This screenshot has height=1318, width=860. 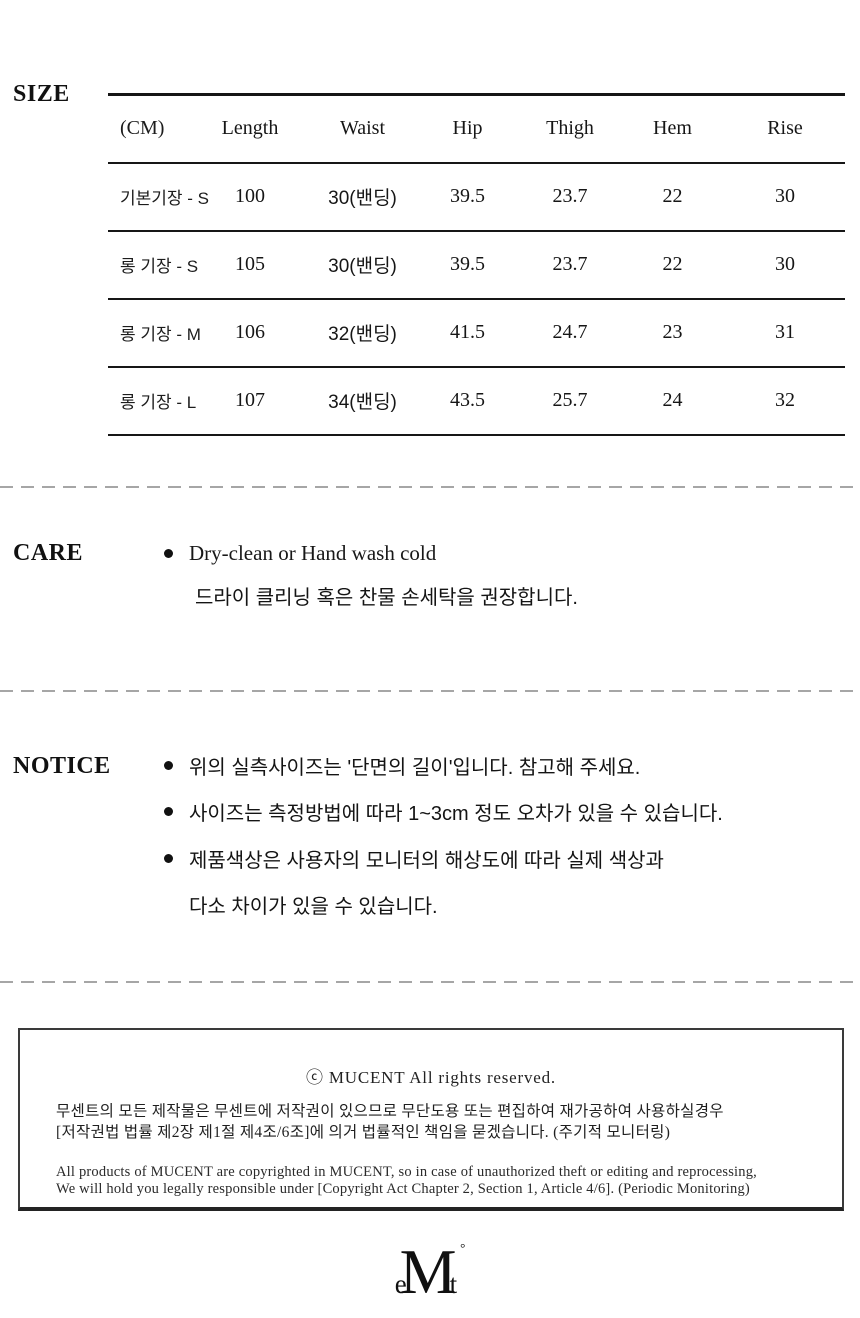 I want to click on list-item: 드라이 클리닝 혹은 찬물 손세탁을 권장합니다., so click(x=371, y=595).